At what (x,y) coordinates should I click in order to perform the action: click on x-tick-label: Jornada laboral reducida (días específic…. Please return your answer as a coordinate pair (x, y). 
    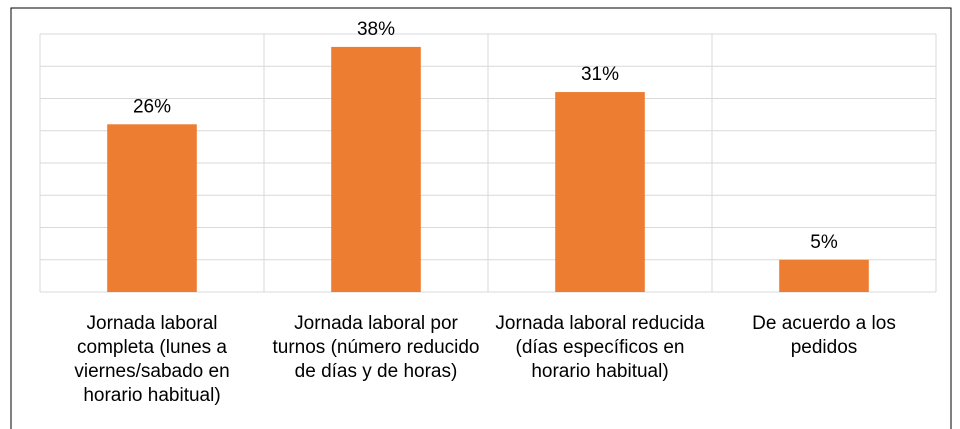
    Looking at the image, I should click on (600, 347).